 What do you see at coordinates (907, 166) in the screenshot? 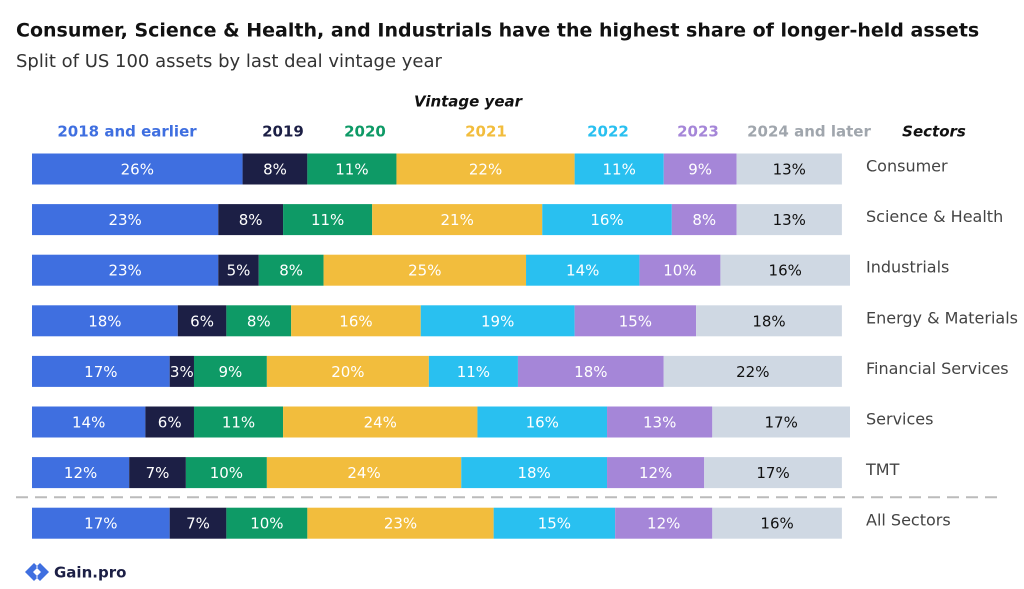
I see `category-label: Consumer` at bounding box center [907, 166].